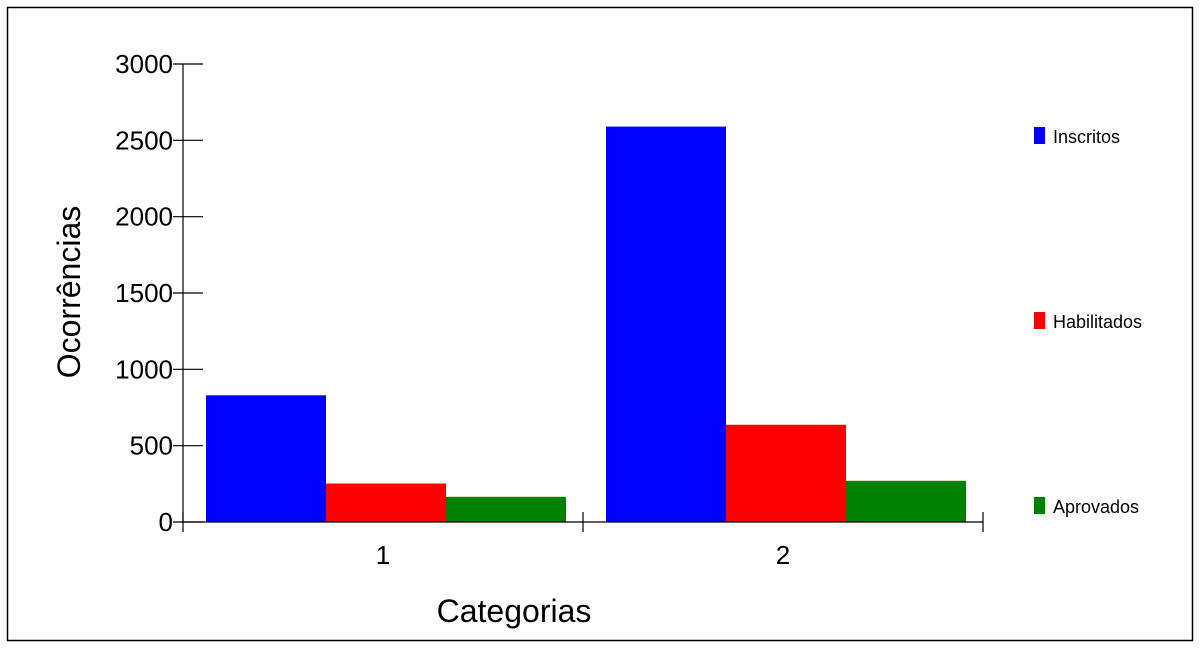 The image size is (1200, 653). Describe the element at coordinates (1086, 137) in the screenshot. I see `legend-label-inscritos: Inscritos` at that location.